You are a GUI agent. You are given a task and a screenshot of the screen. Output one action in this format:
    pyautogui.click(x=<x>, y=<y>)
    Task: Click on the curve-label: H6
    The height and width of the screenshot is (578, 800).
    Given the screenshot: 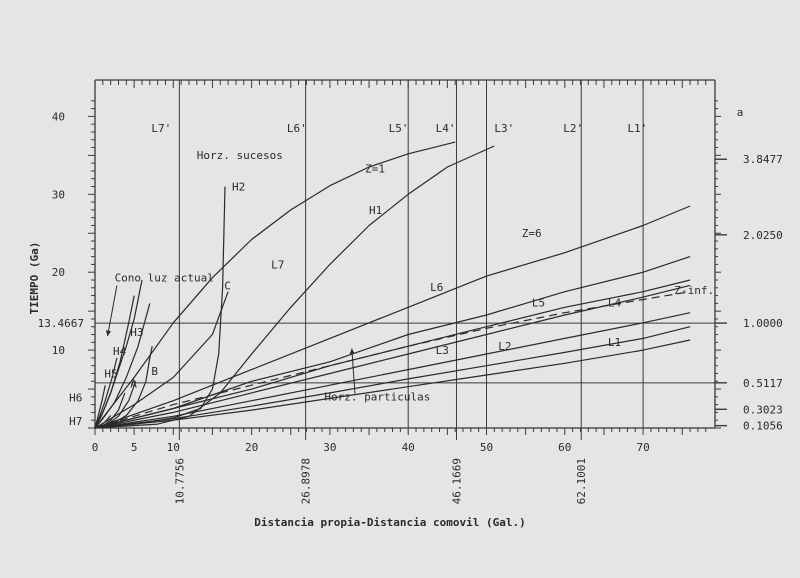 What is the action you would take?
    pyautogui.click(x=75, y=398)
    